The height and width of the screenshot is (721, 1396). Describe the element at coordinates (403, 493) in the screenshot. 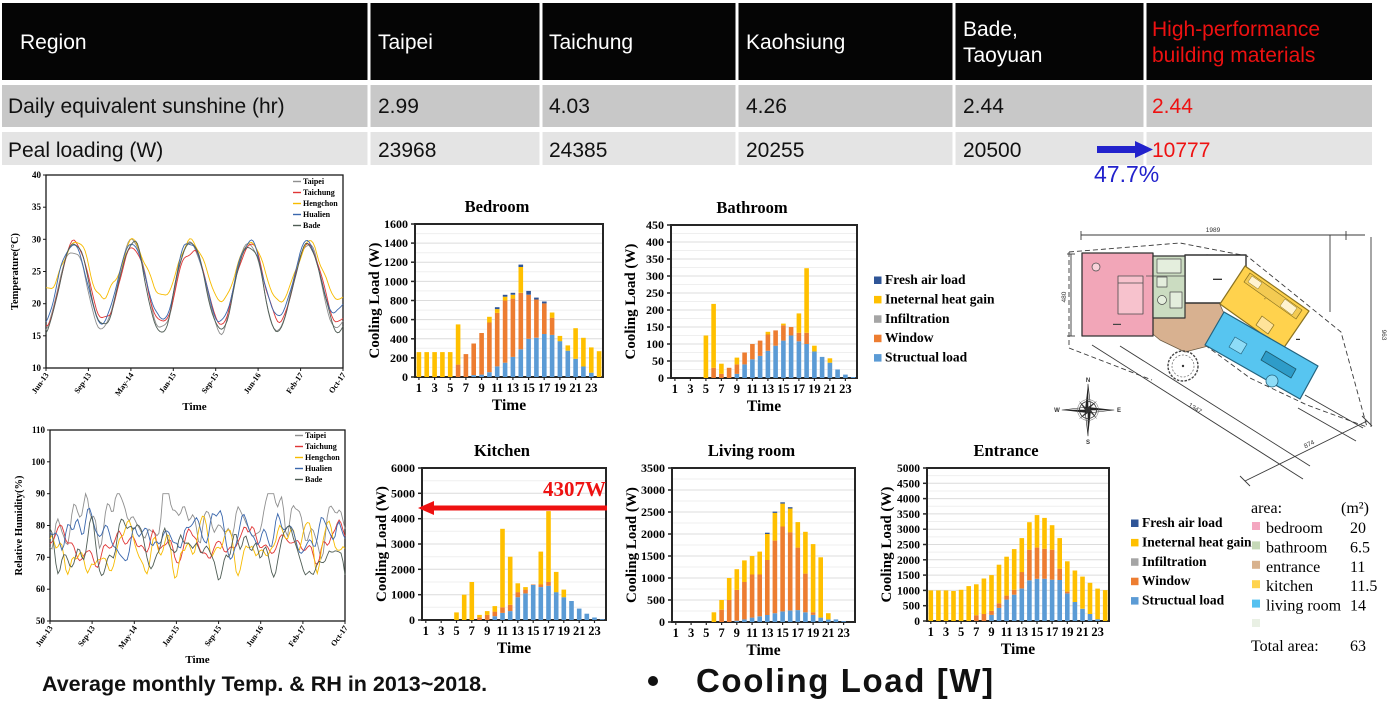

I see `svg-text: 5000` at that location.